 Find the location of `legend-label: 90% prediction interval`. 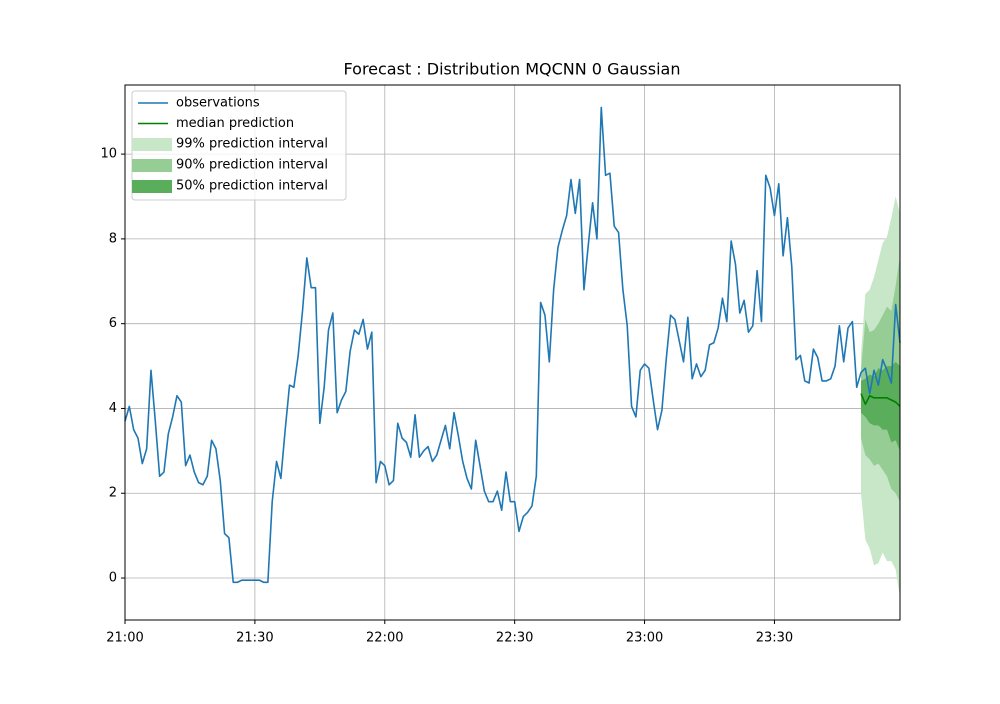

legend-label: 90% prediction interval is located at coordinates (252, 165).